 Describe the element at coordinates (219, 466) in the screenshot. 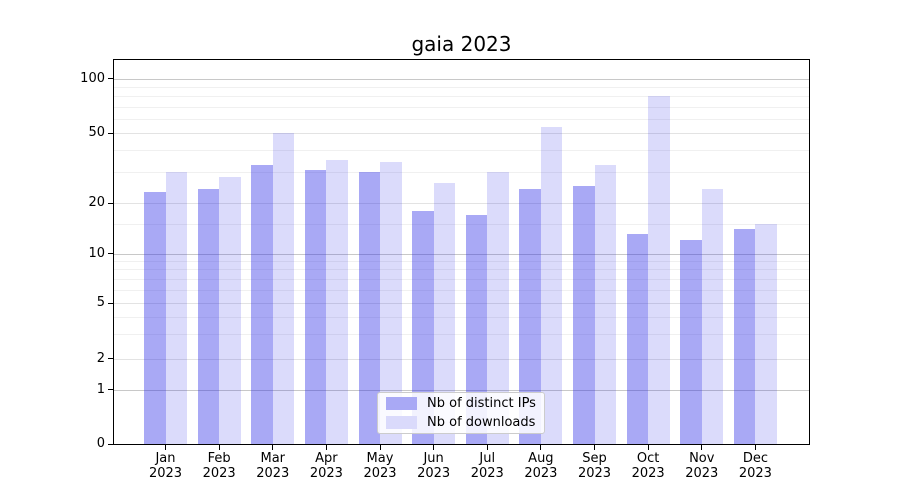

I see `x-tick-label: Feb 2023` at that location.